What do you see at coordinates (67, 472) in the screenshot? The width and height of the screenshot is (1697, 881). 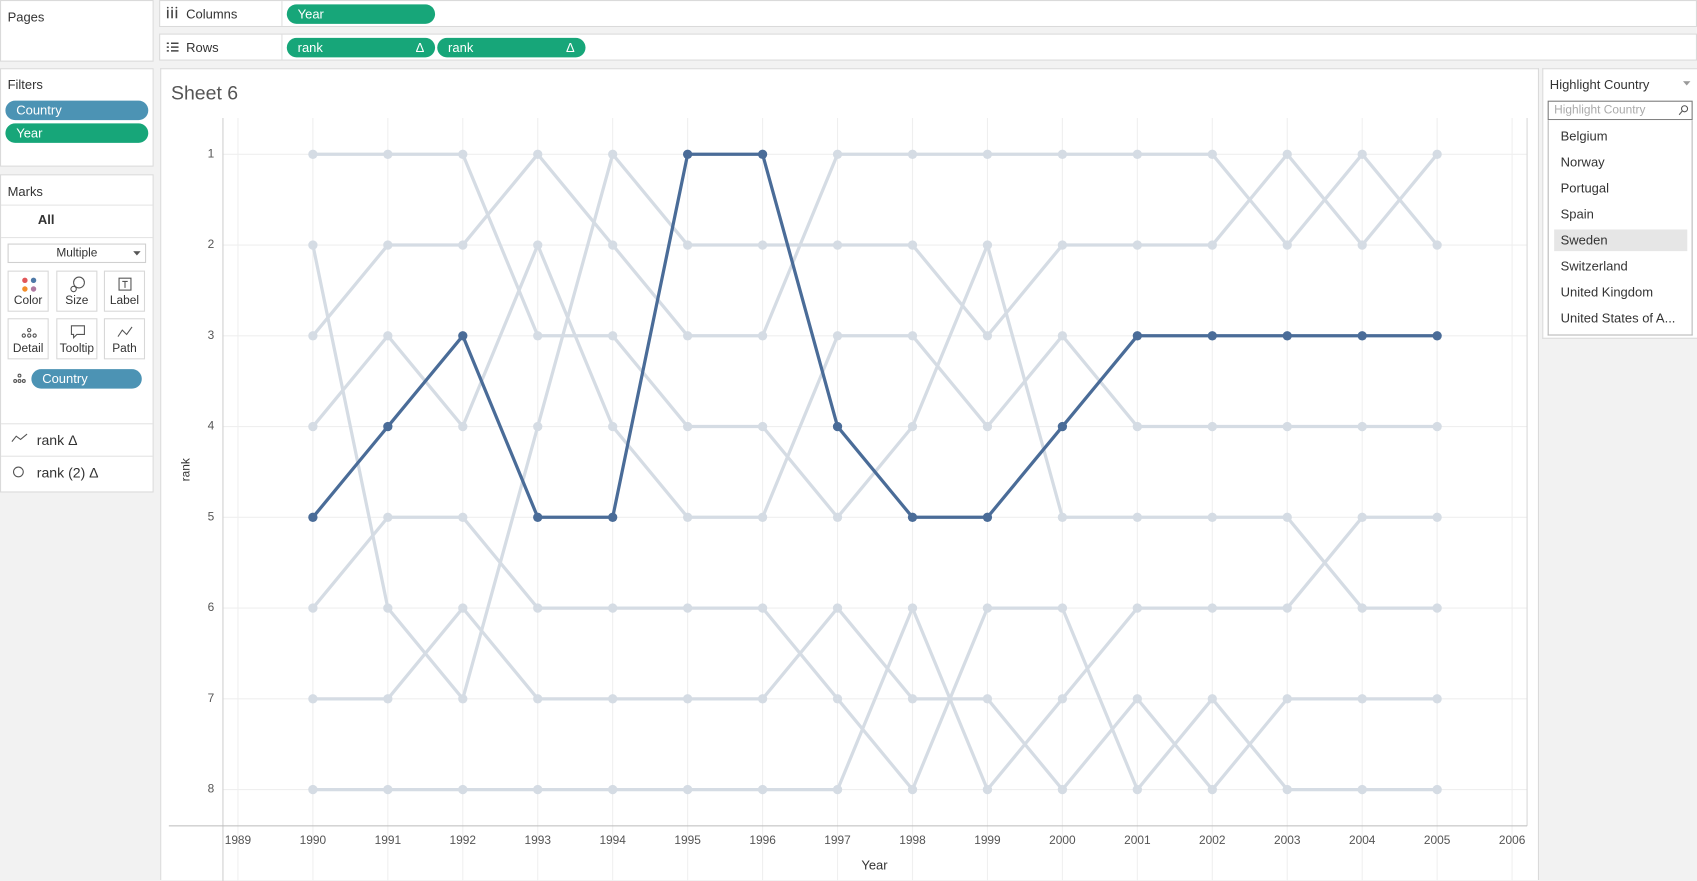 I see `measure-tab: rank (2) Δ` at bounding box center [67, 472].